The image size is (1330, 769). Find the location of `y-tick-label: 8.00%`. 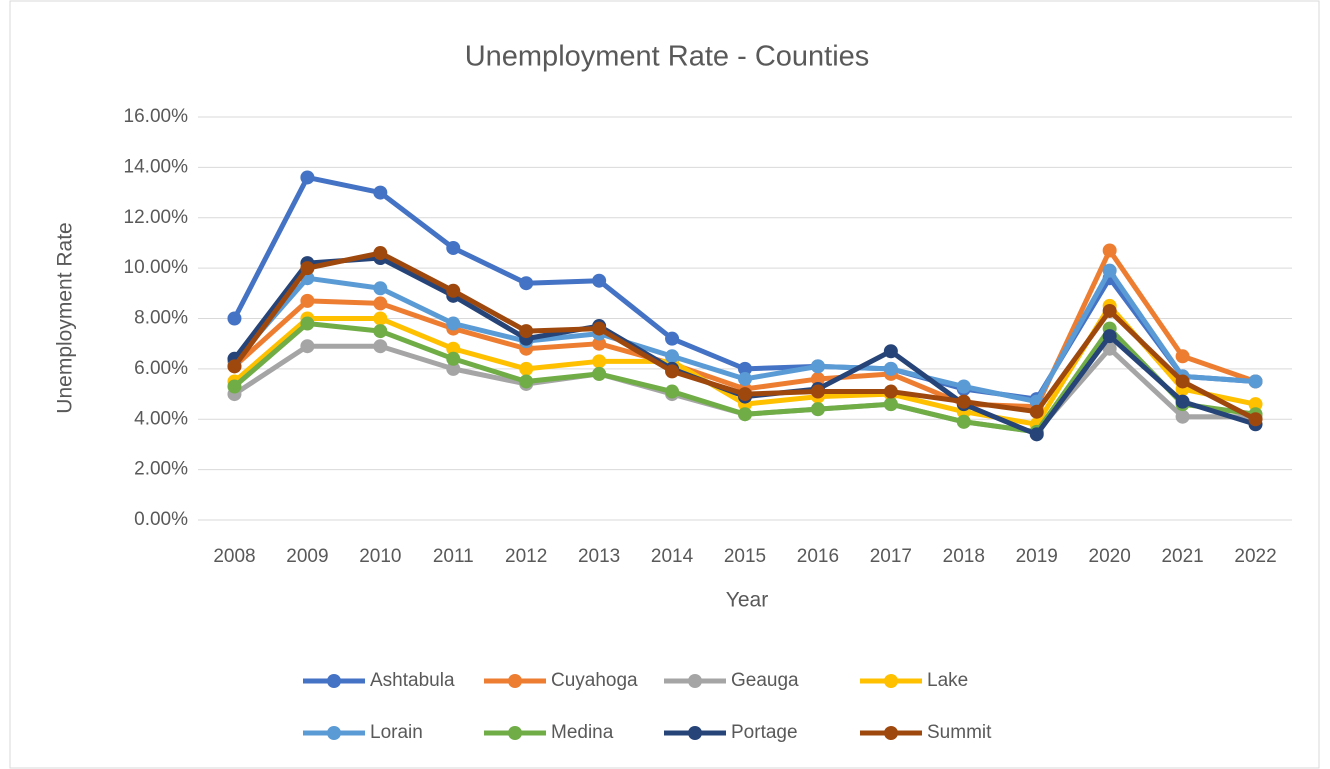

y-tick-label: 8.00% is located at coordinates (161, 318).